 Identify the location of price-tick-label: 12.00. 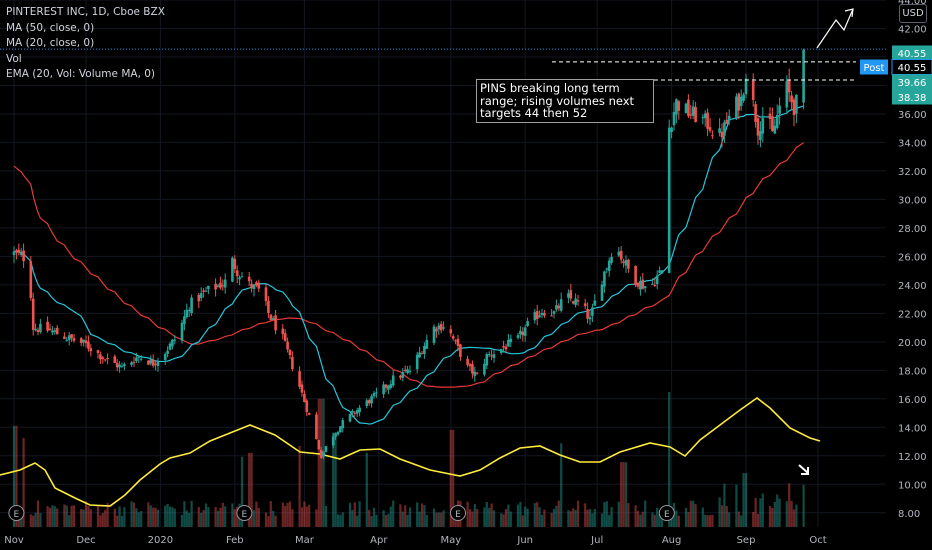
(912, 457).